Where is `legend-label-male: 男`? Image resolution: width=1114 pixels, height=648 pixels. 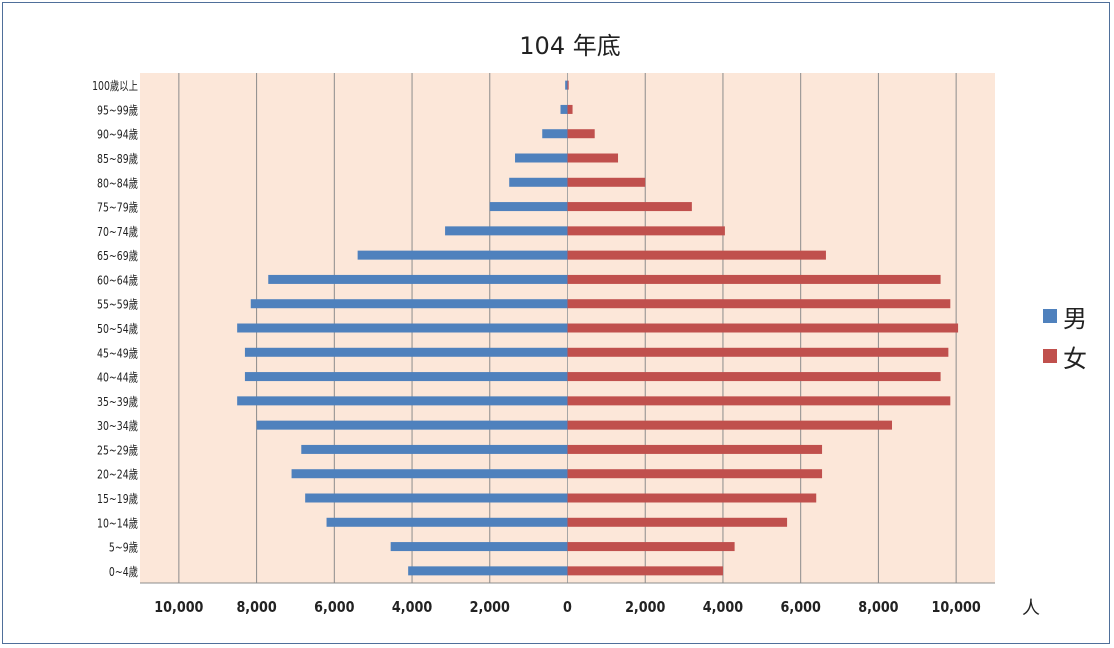
legend-label-male: 男 is located at coordinates (1075, 318).